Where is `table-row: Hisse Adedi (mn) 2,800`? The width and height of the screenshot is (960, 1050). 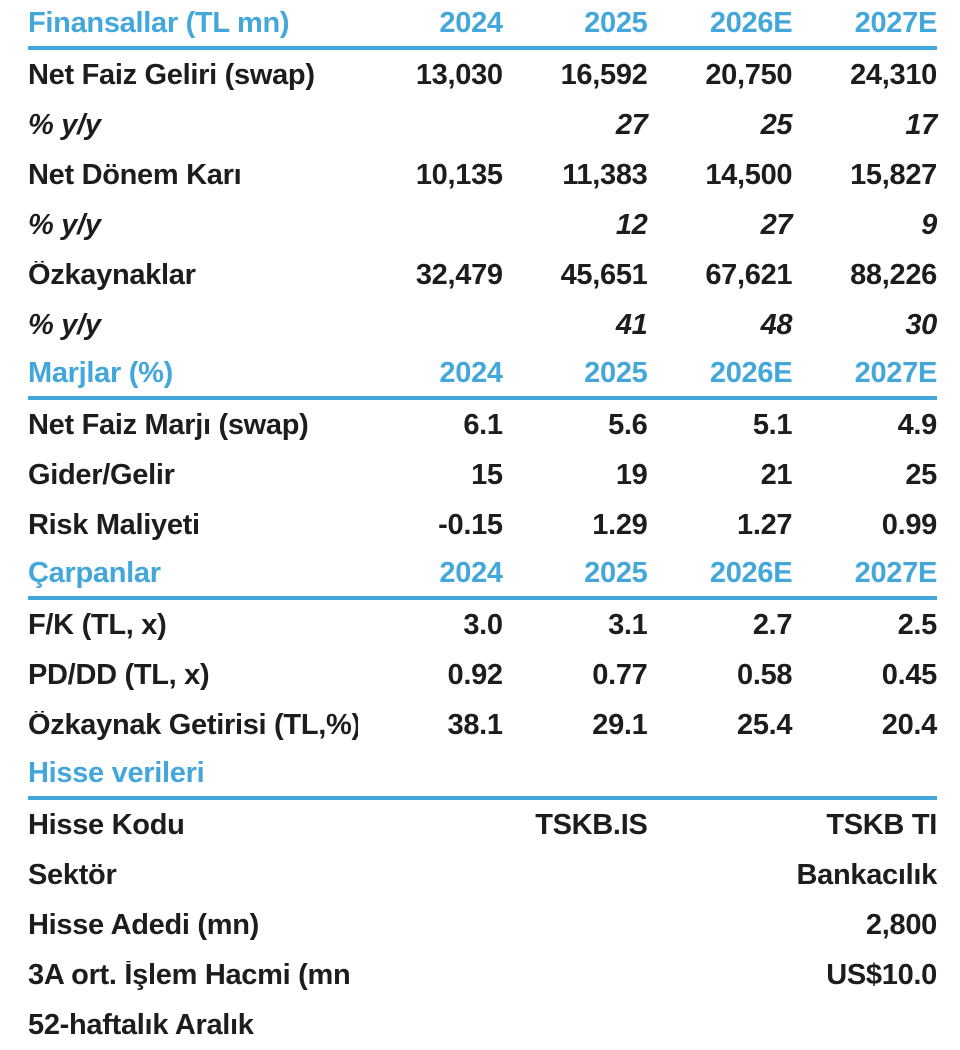
table-row: Hisse Adedi (mn) 2,800 is located at coordinates (482, 925).